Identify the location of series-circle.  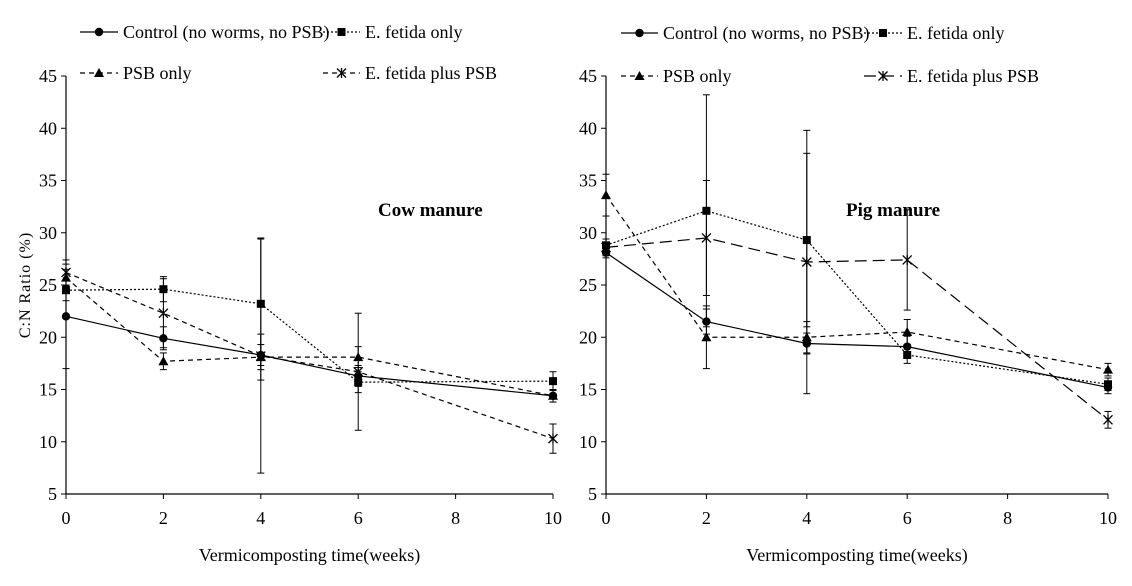
(857, 320).